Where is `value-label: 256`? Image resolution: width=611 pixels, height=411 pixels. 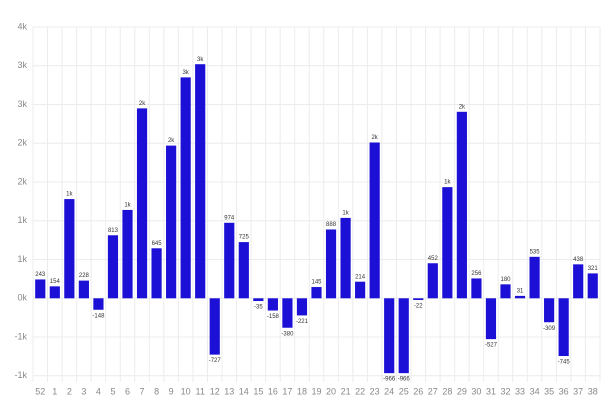
value-label: 256 is located at coordinates (476, 274).